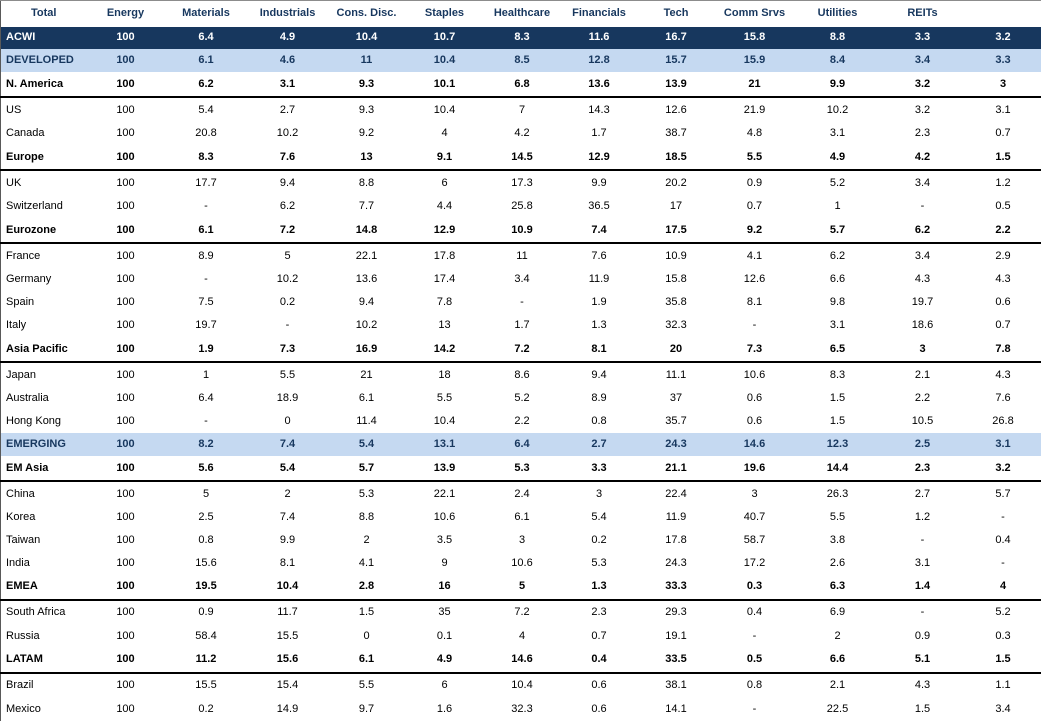  I want to click on row-label: LATAM, so click(43, 660).